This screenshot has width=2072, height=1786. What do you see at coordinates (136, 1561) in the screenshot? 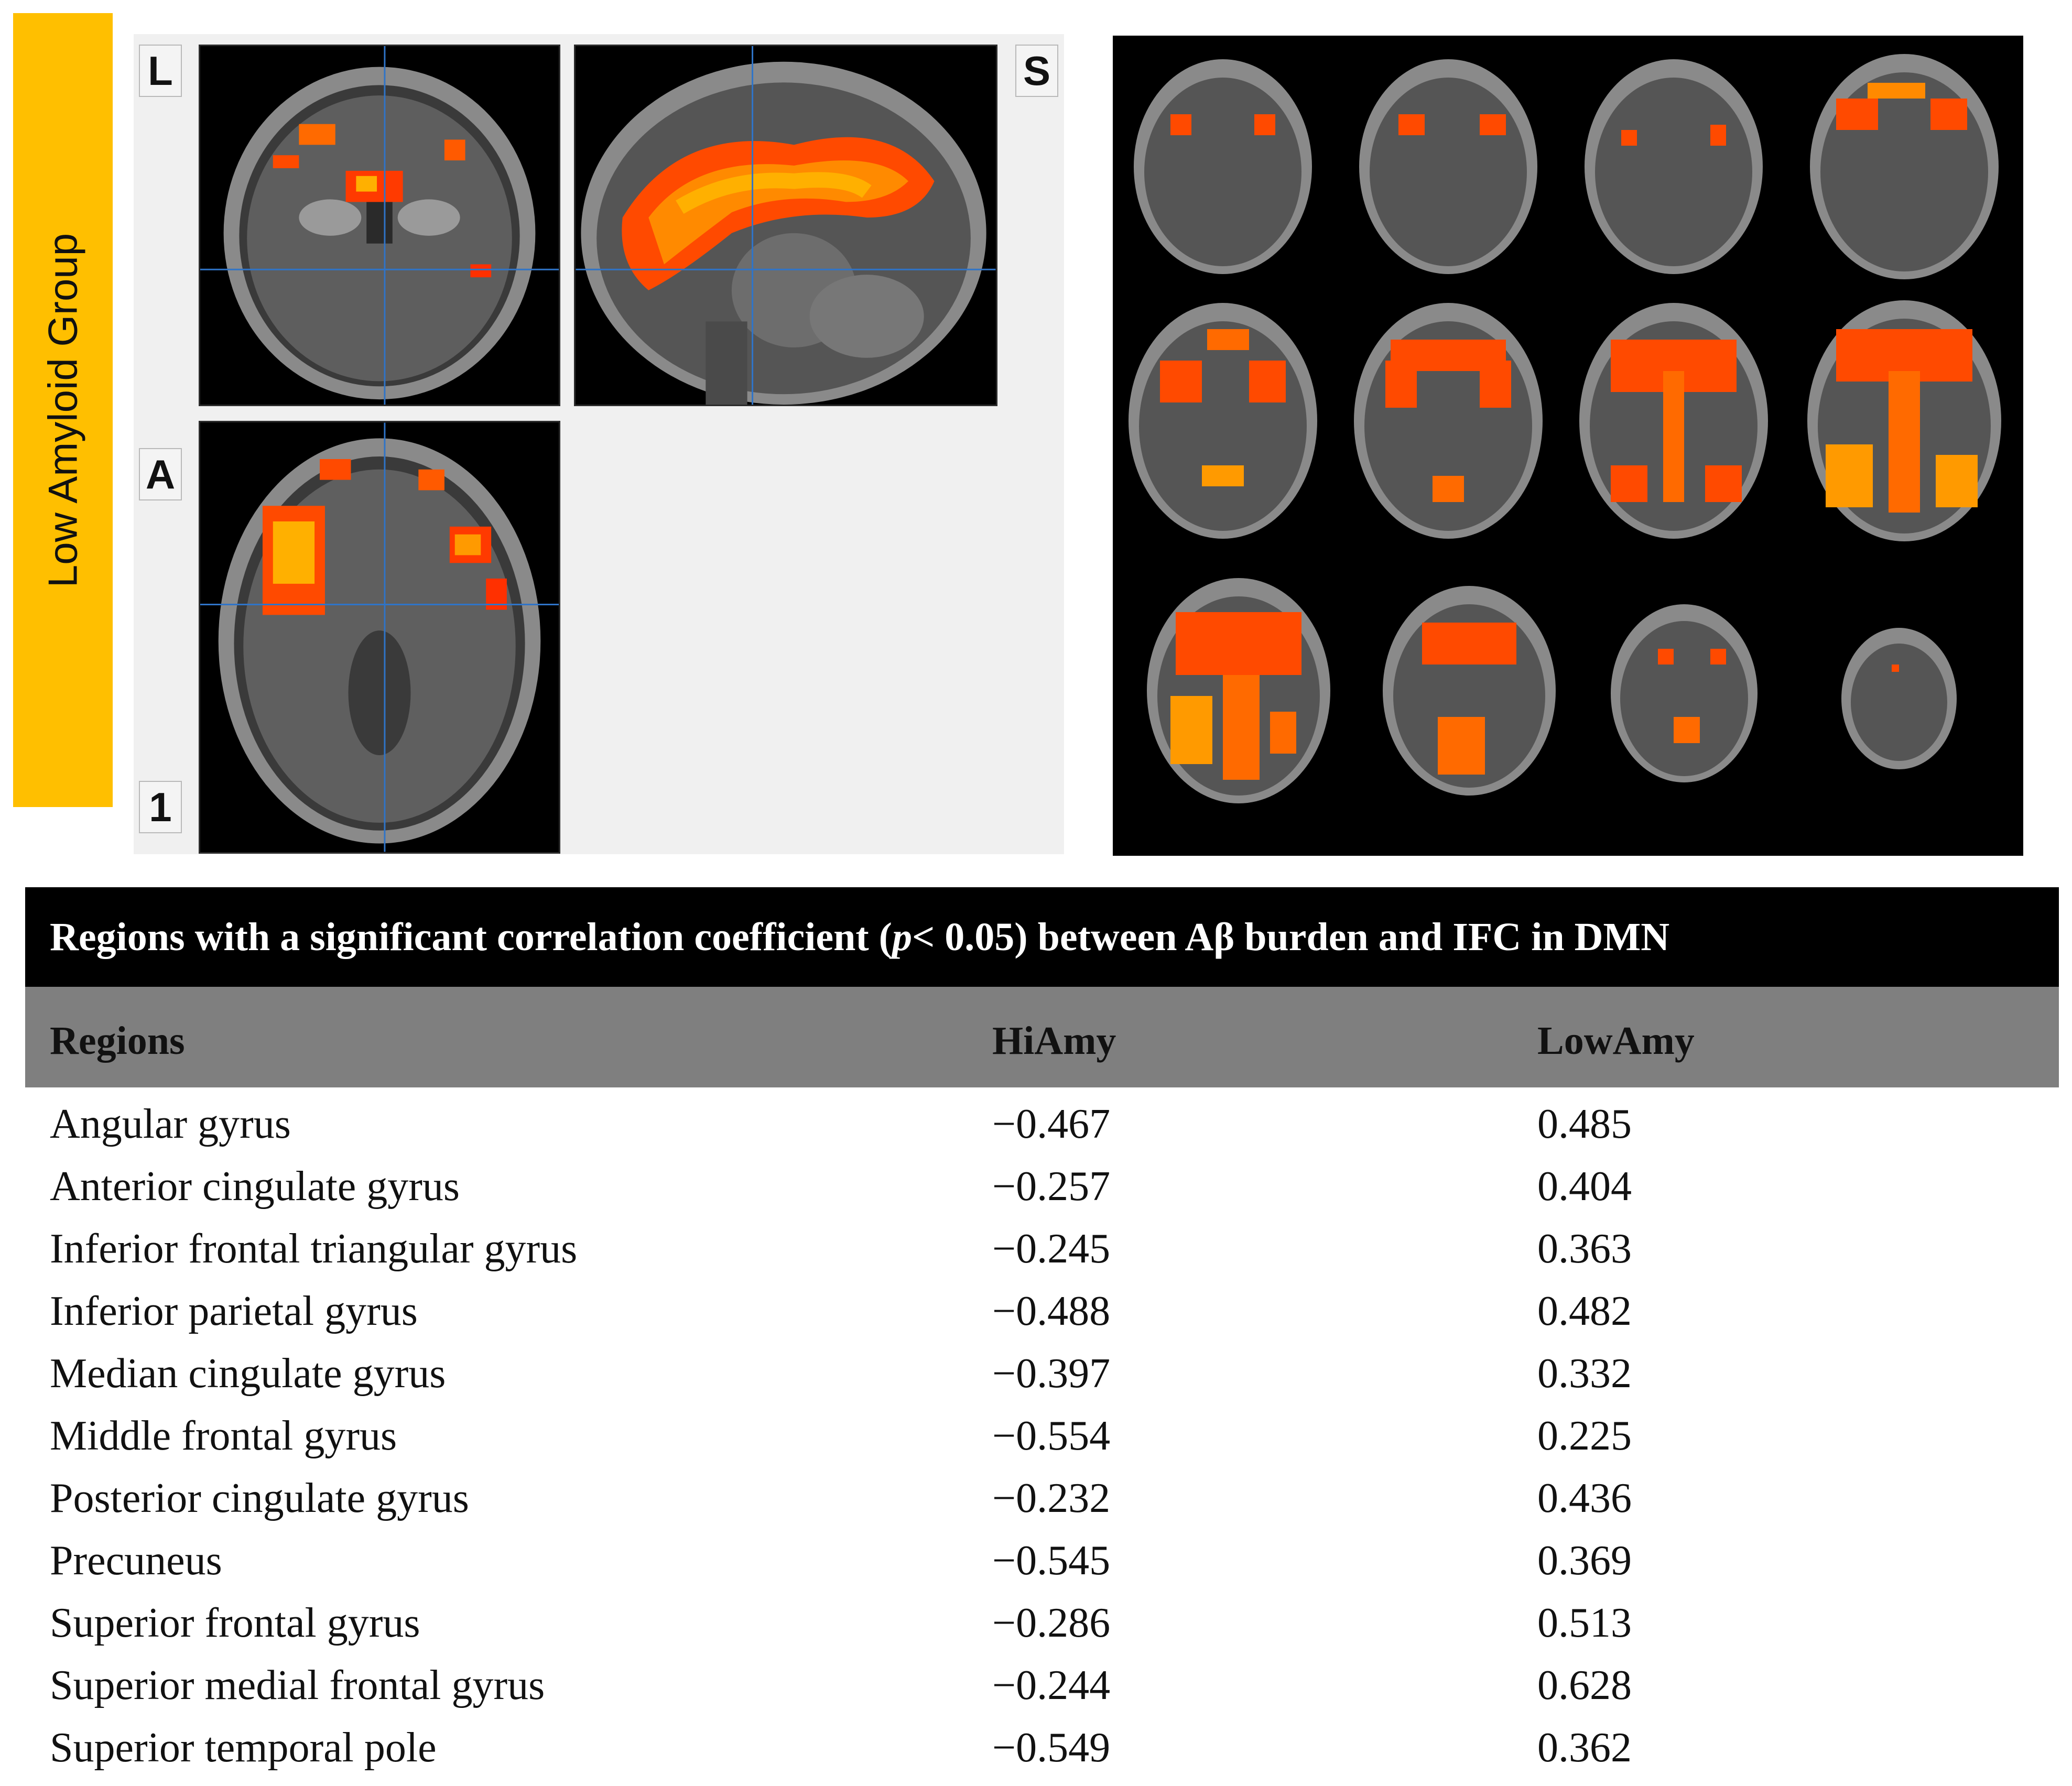
I see `region-cell: Precuneus` at bounding box center [136, 1561].